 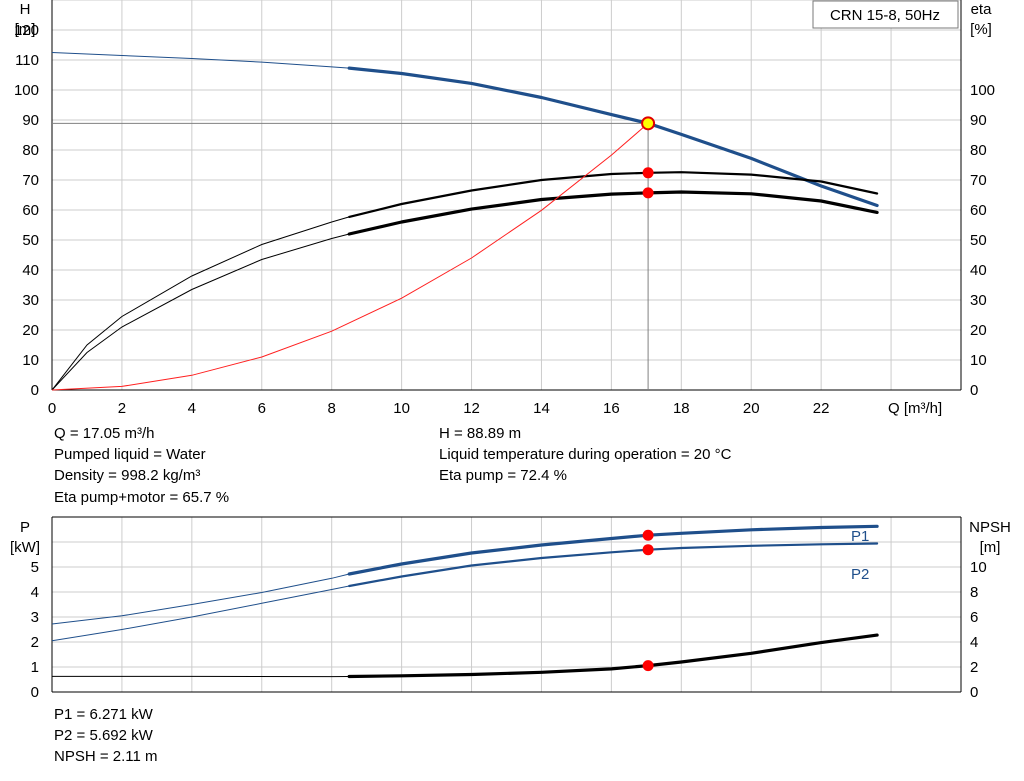 What do you see at coordinates (30, 120) in the screenshot?
I see `y-tick-label-left: 90` at bounding box center [30, 120].